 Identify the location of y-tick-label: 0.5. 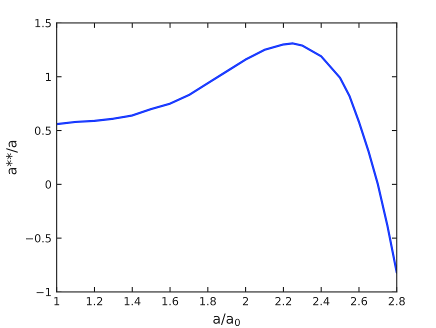
(42, 130).